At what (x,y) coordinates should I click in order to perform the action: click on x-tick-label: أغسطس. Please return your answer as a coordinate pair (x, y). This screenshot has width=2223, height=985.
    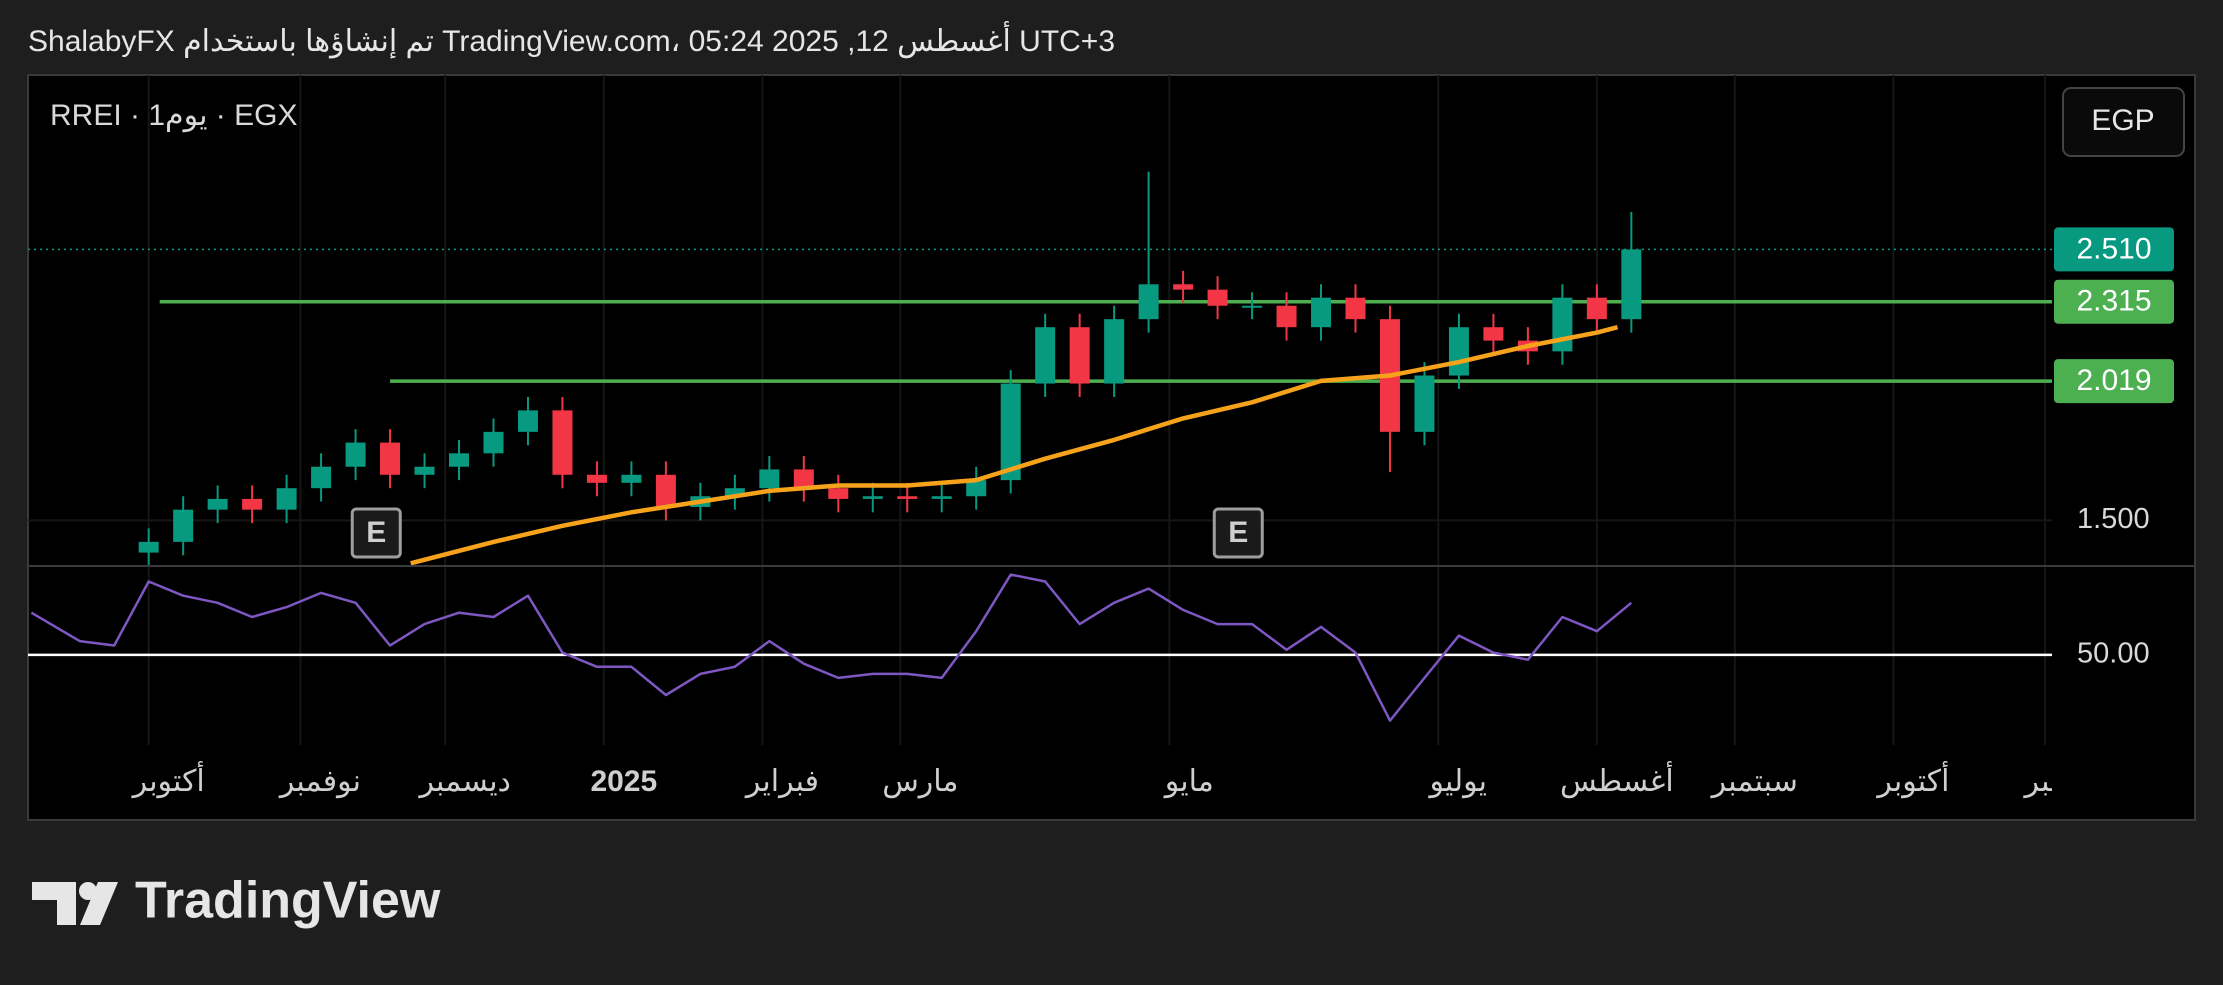
    Looking at the image, I should click on (1617, 779).